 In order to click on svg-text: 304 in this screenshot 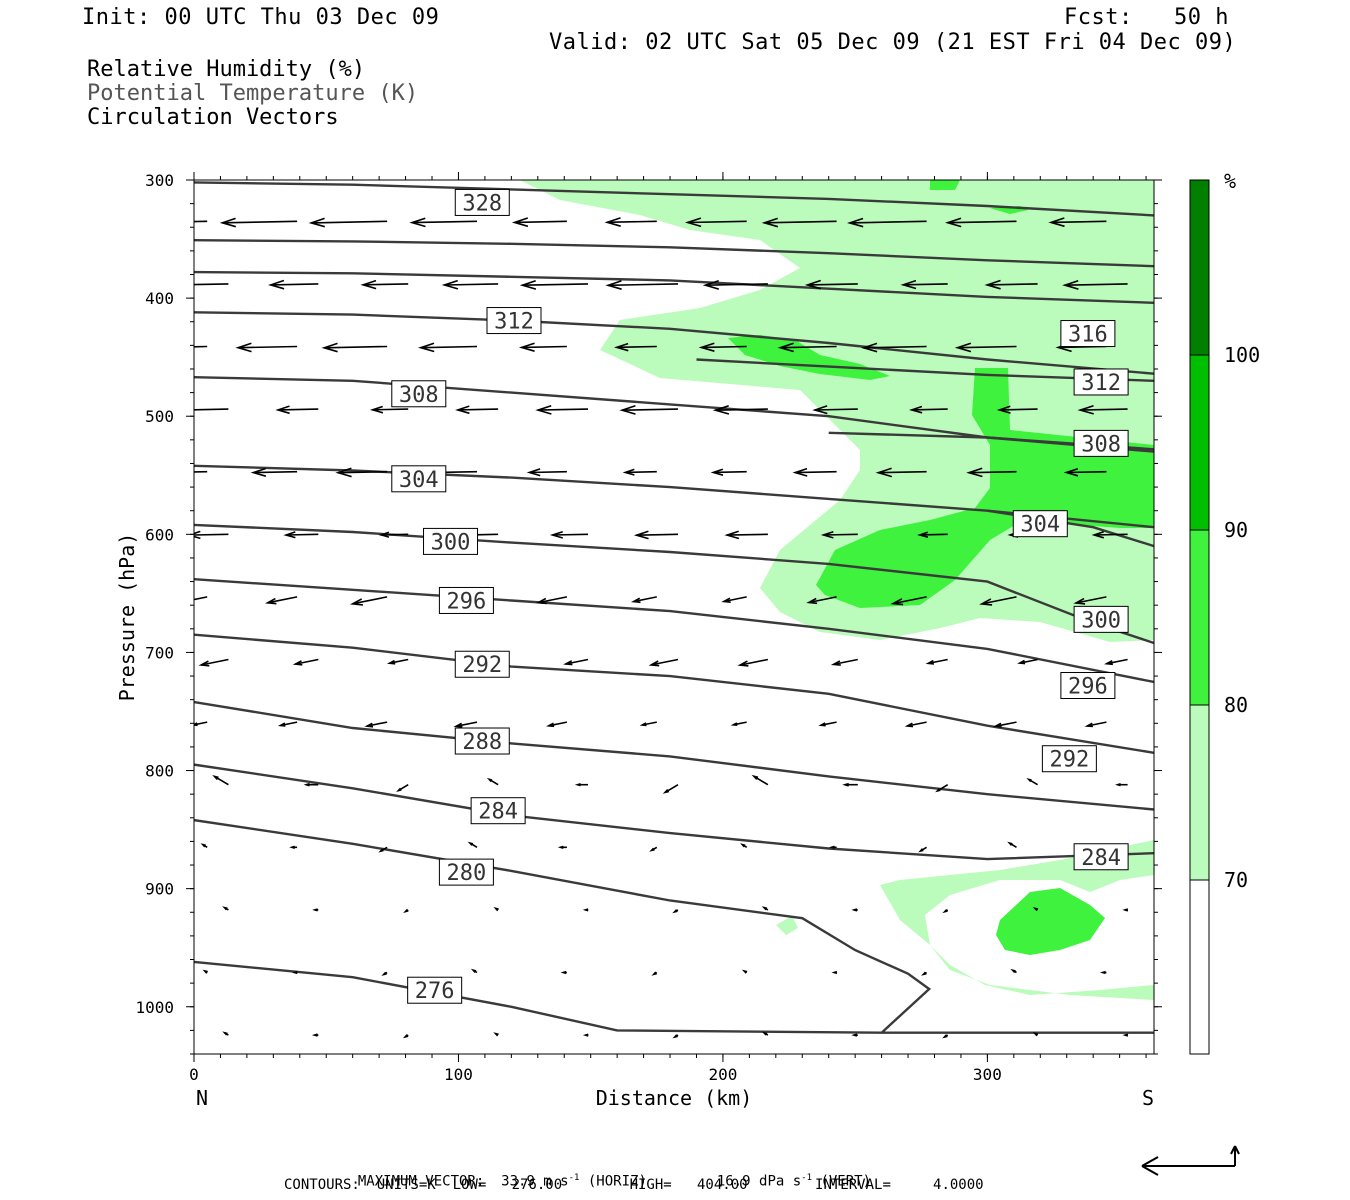, I will do `click(419, 480)`.